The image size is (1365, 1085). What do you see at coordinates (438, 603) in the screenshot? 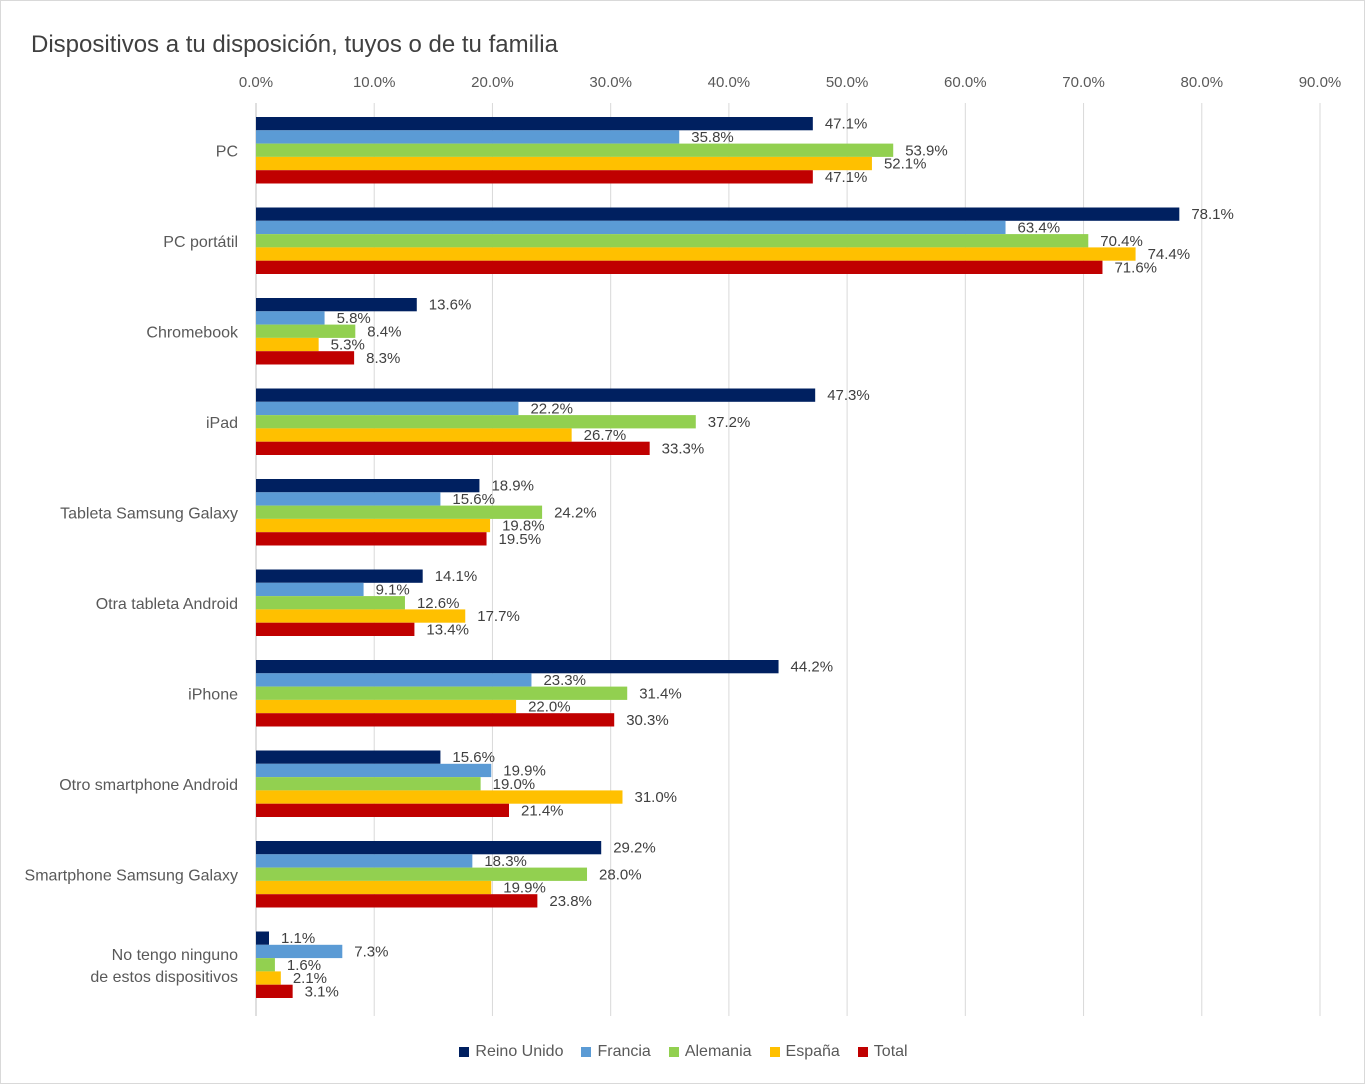
I see `data-label: 12.6%` at bounding box center [438, 603].